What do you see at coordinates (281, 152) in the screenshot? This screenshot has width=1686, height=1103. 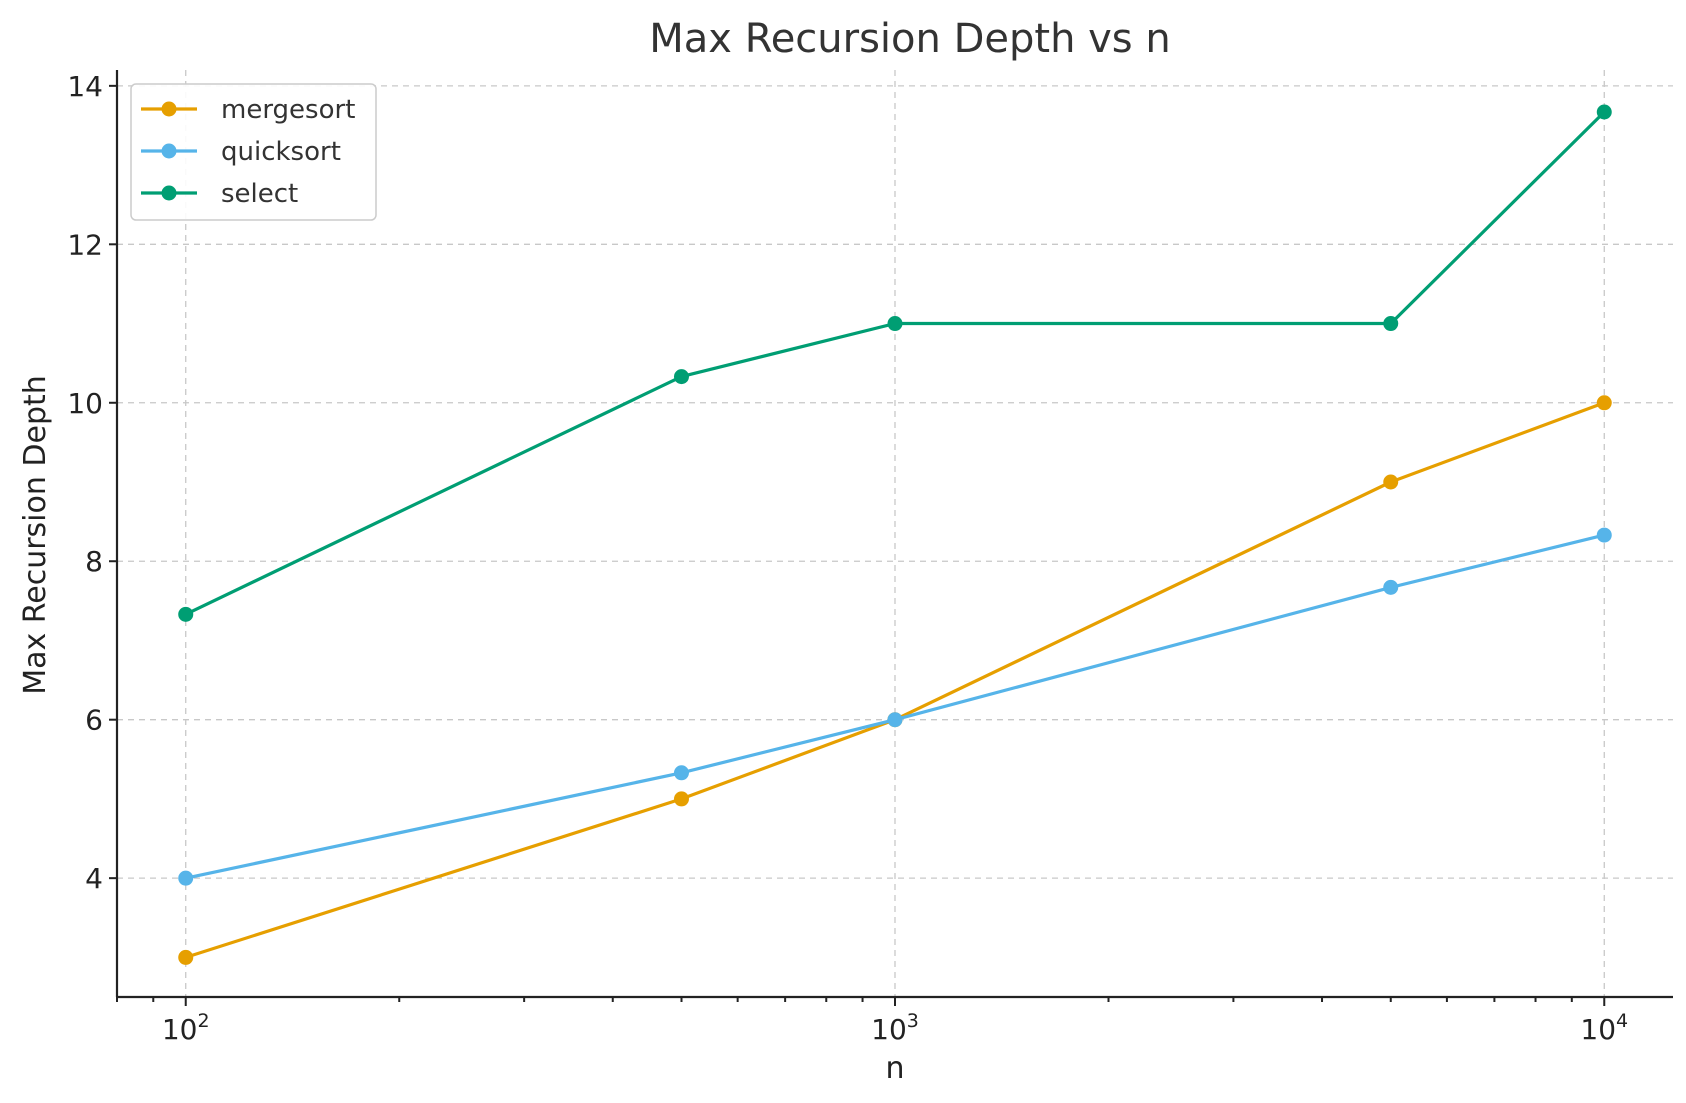 I see `legend-label: quicksort` at bounding box center [281, 152].